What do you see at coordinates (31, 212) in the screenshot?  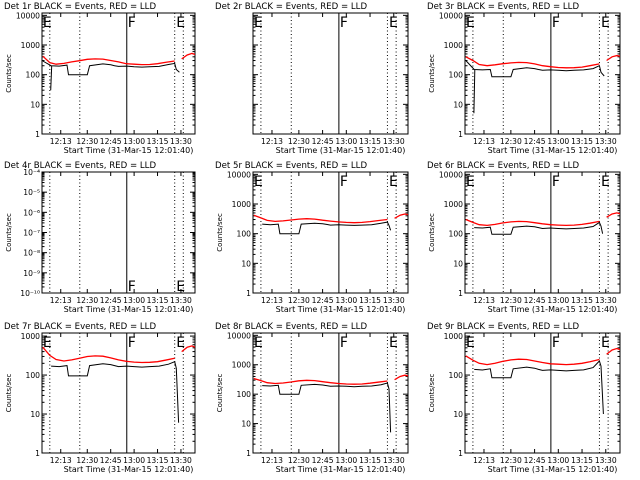 I see `y-tick-label: 10⁻⁶` at bounding box center [31, 212].